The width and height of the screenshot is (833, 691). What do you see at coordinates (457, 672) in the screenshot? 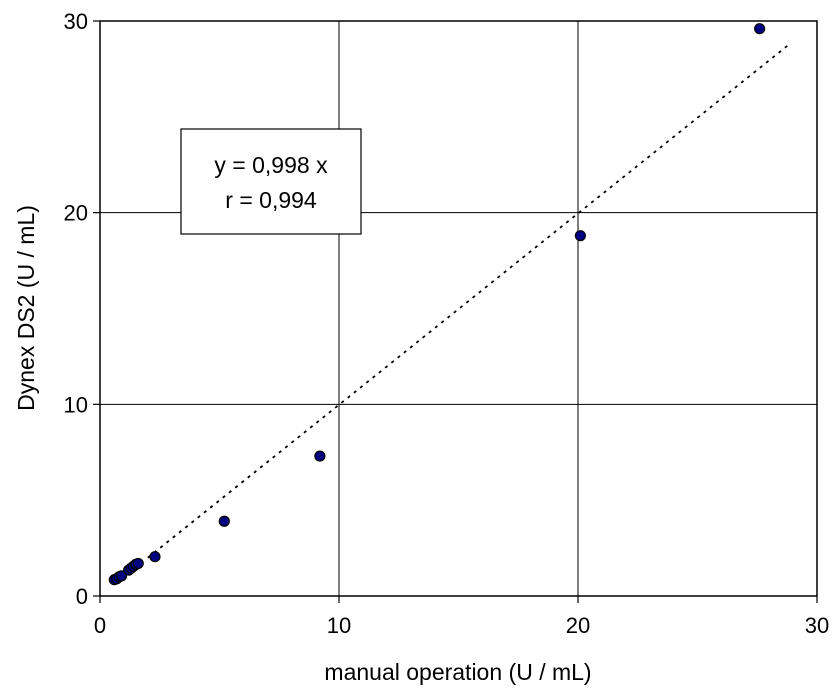
I see `x-axis-title: manual operation (U / mL)` at bounding box center [457, 672].